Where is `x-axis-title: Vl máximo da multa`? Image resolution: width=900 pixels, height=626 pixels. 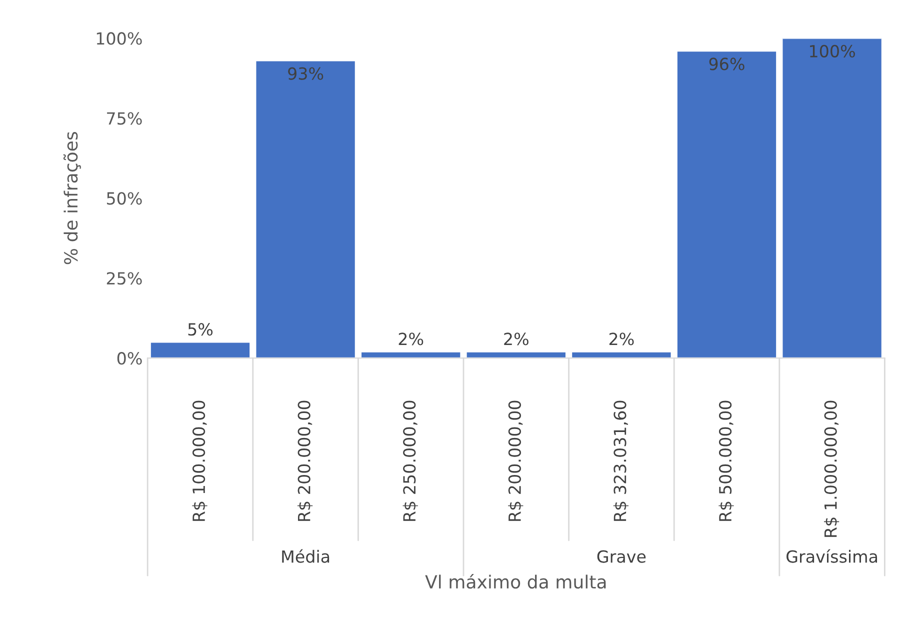 x-axis-title: Vl máximo da multa is located at coordinates (515, 581).